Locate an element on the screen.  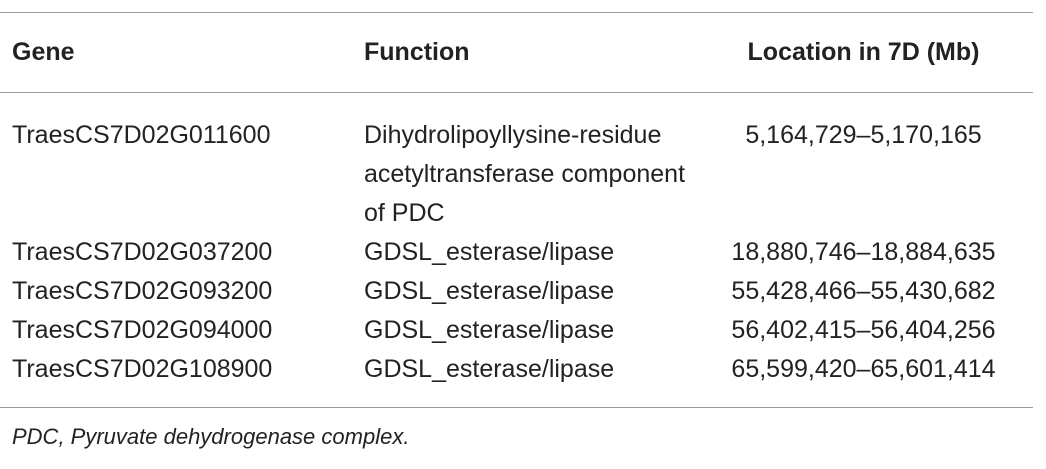
cell: 56,402,415–56,404,256 is located at coordinates (863, 330).